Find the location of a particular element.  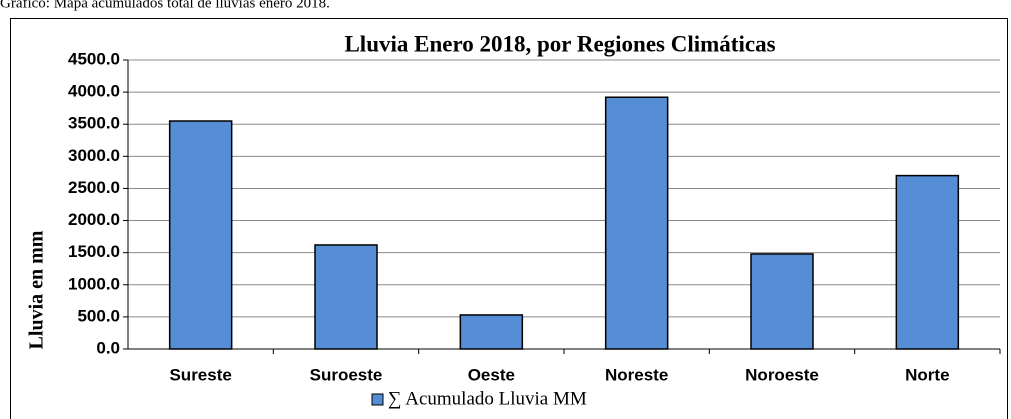

y-axis-label: Lluvia en mm is located at coordinates (37, 289).